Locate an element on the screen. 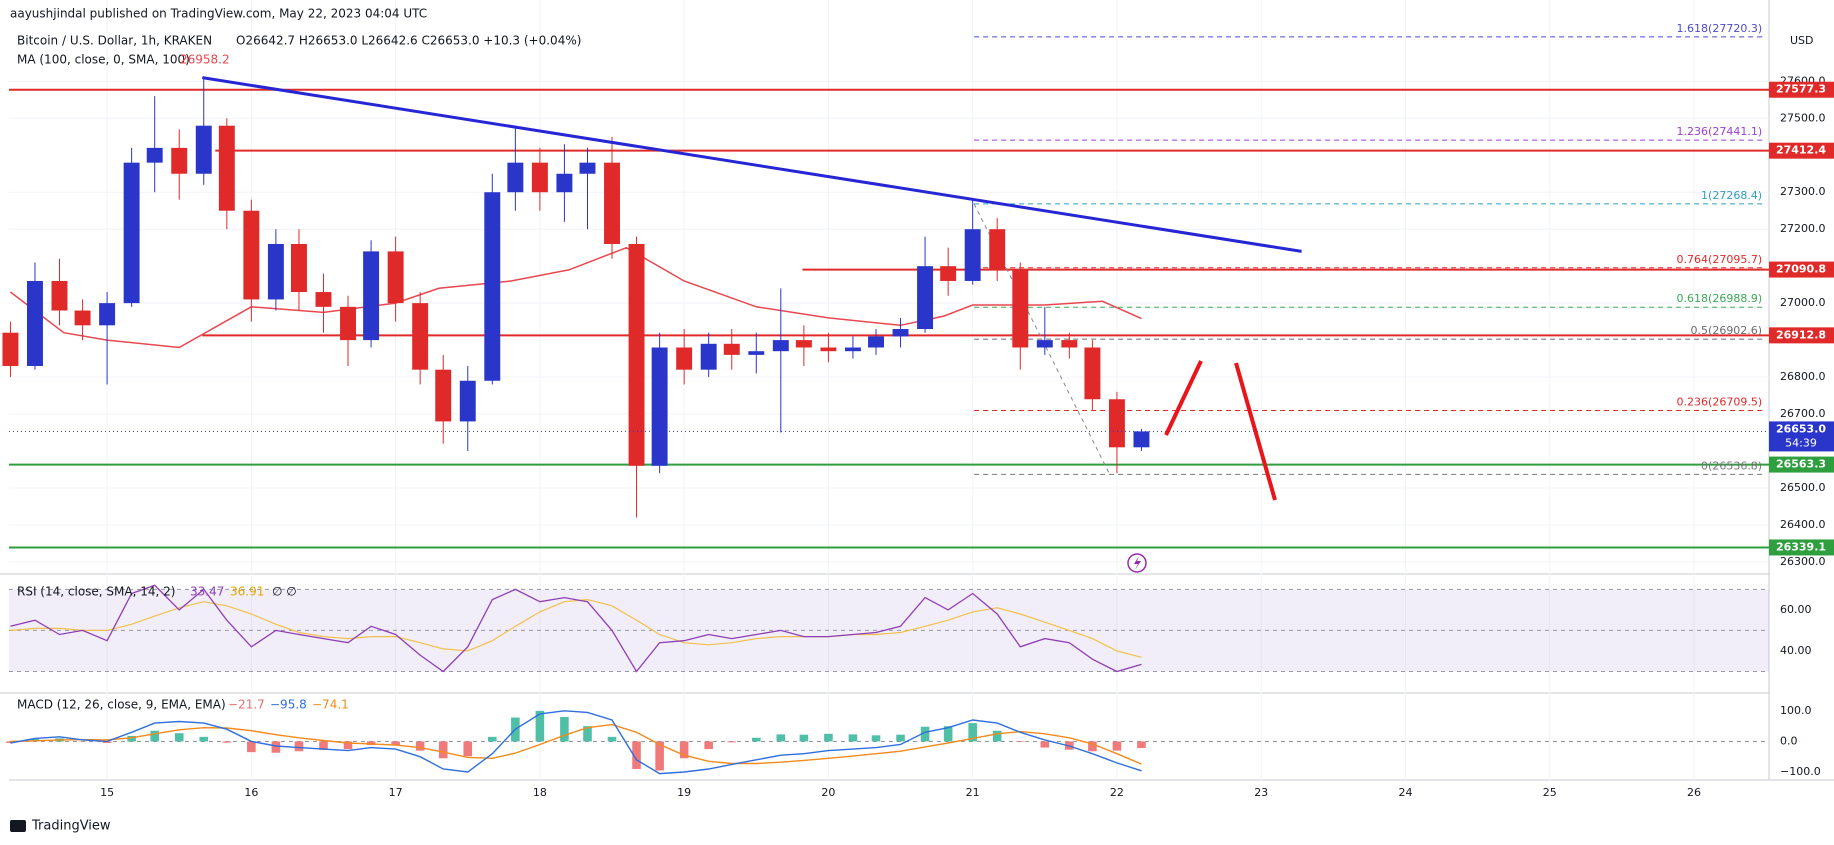 Image resolution: width=1834 pixels, height=845 pixels. rsi-legend: RSI (14, close, SMA, 14, 2) is located at coordinates (96, 592).